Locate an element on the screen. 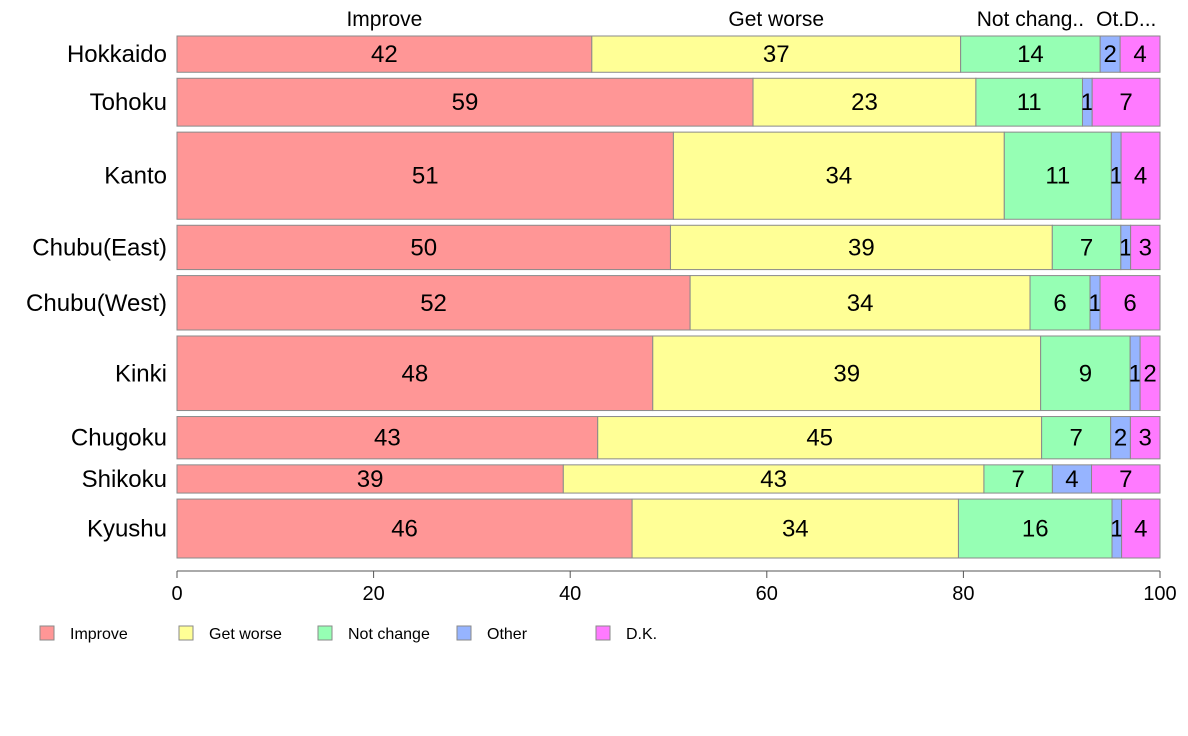  data-label-chugoku-d-k: 3 is located at coordinates (1145, 438).